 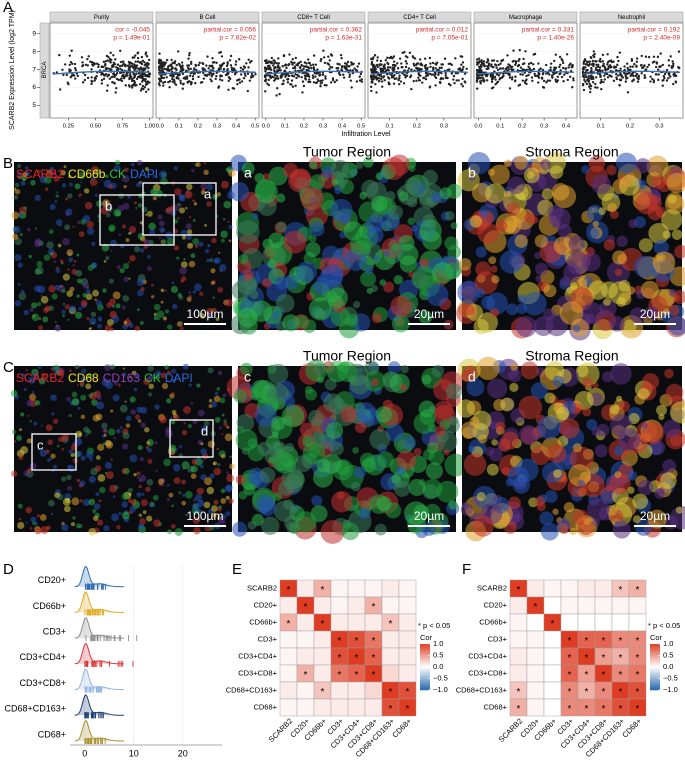 I want to click on density, so click(x=99, y=602).